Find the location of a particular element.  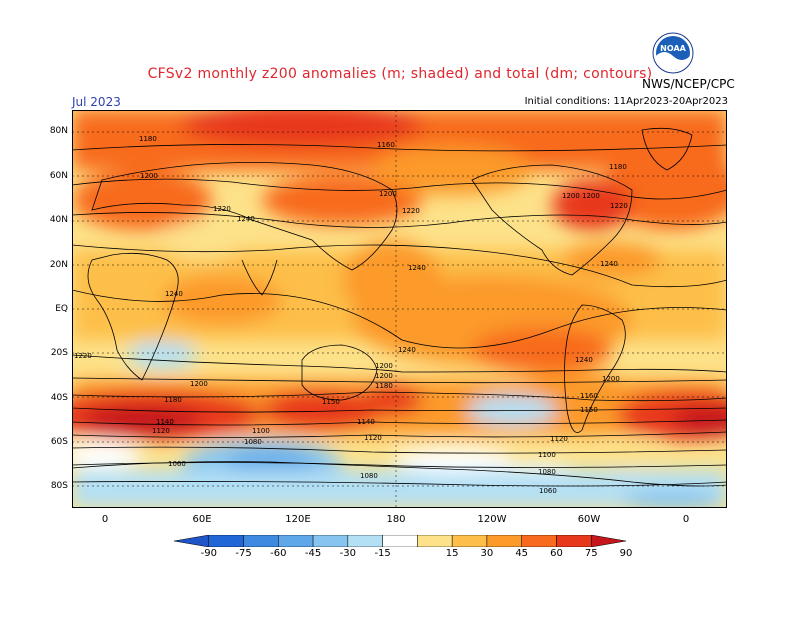

lon-label: 60E is located at coordinates (202, 519).